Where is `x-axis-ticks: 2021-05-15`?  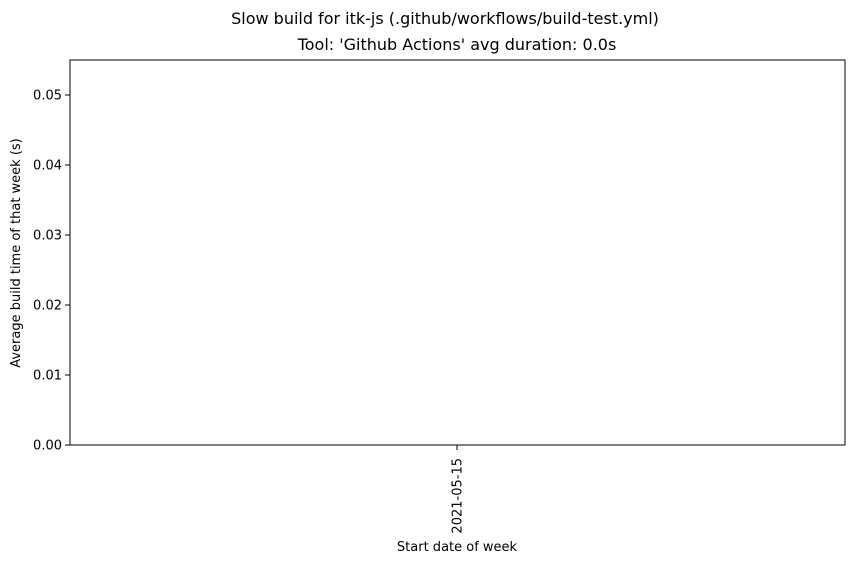 x-axis-ticks: 2021-05-15 is located at coordinates (458, 489).